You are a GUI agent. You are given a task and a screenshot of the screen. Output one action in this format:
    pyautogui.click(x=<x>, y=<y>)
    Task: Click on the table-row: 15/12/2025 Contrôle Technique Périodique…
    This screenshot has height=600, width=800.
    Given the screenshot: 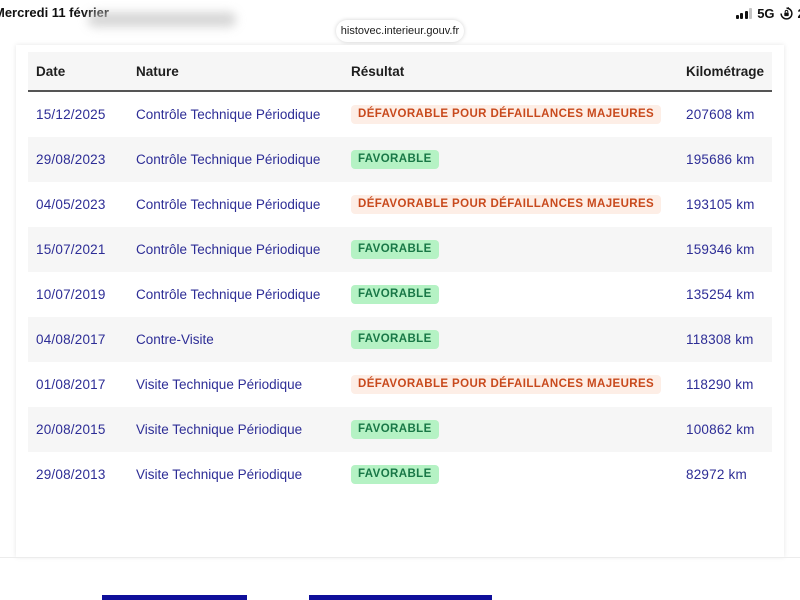 What is the action you would take?
    pyautogui.click(x=400, y=114)
    